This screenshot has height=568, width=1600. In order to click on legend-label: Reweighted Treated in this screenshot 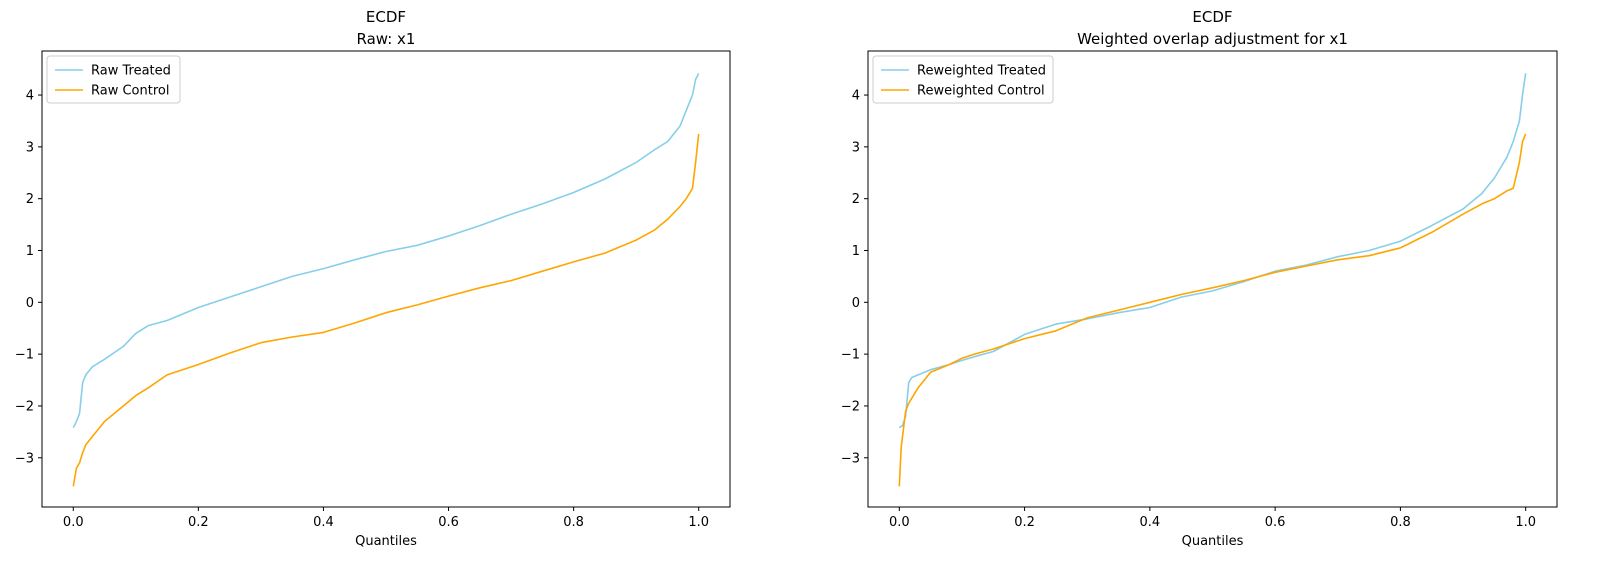, I will do `click(981, 71)`.